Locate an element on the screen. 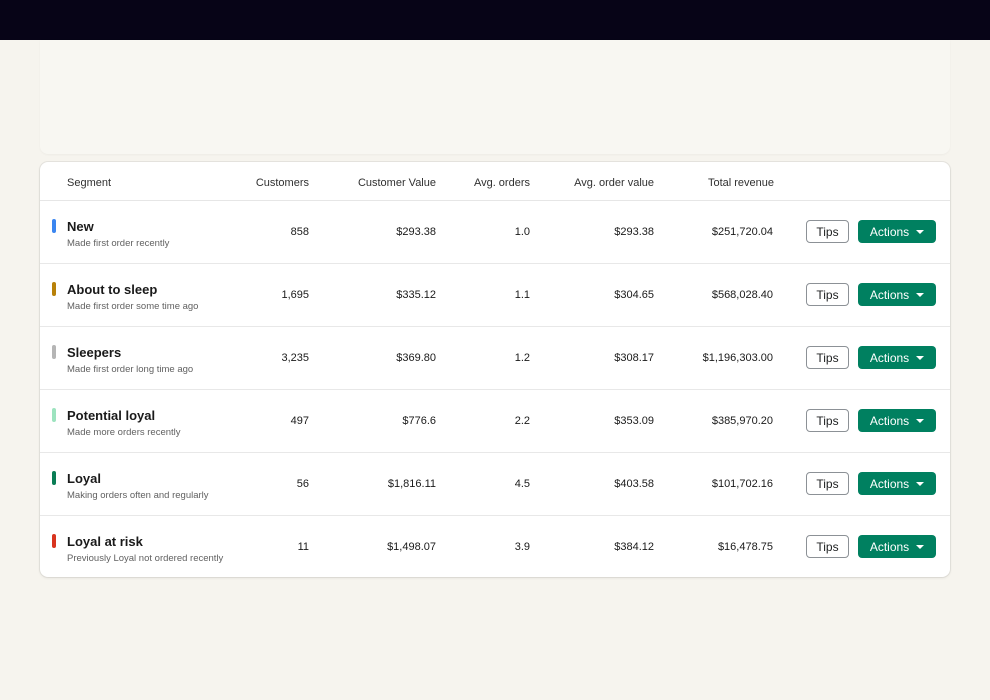  segment-name: Loyal at risk is located at coordinates (105, 541).